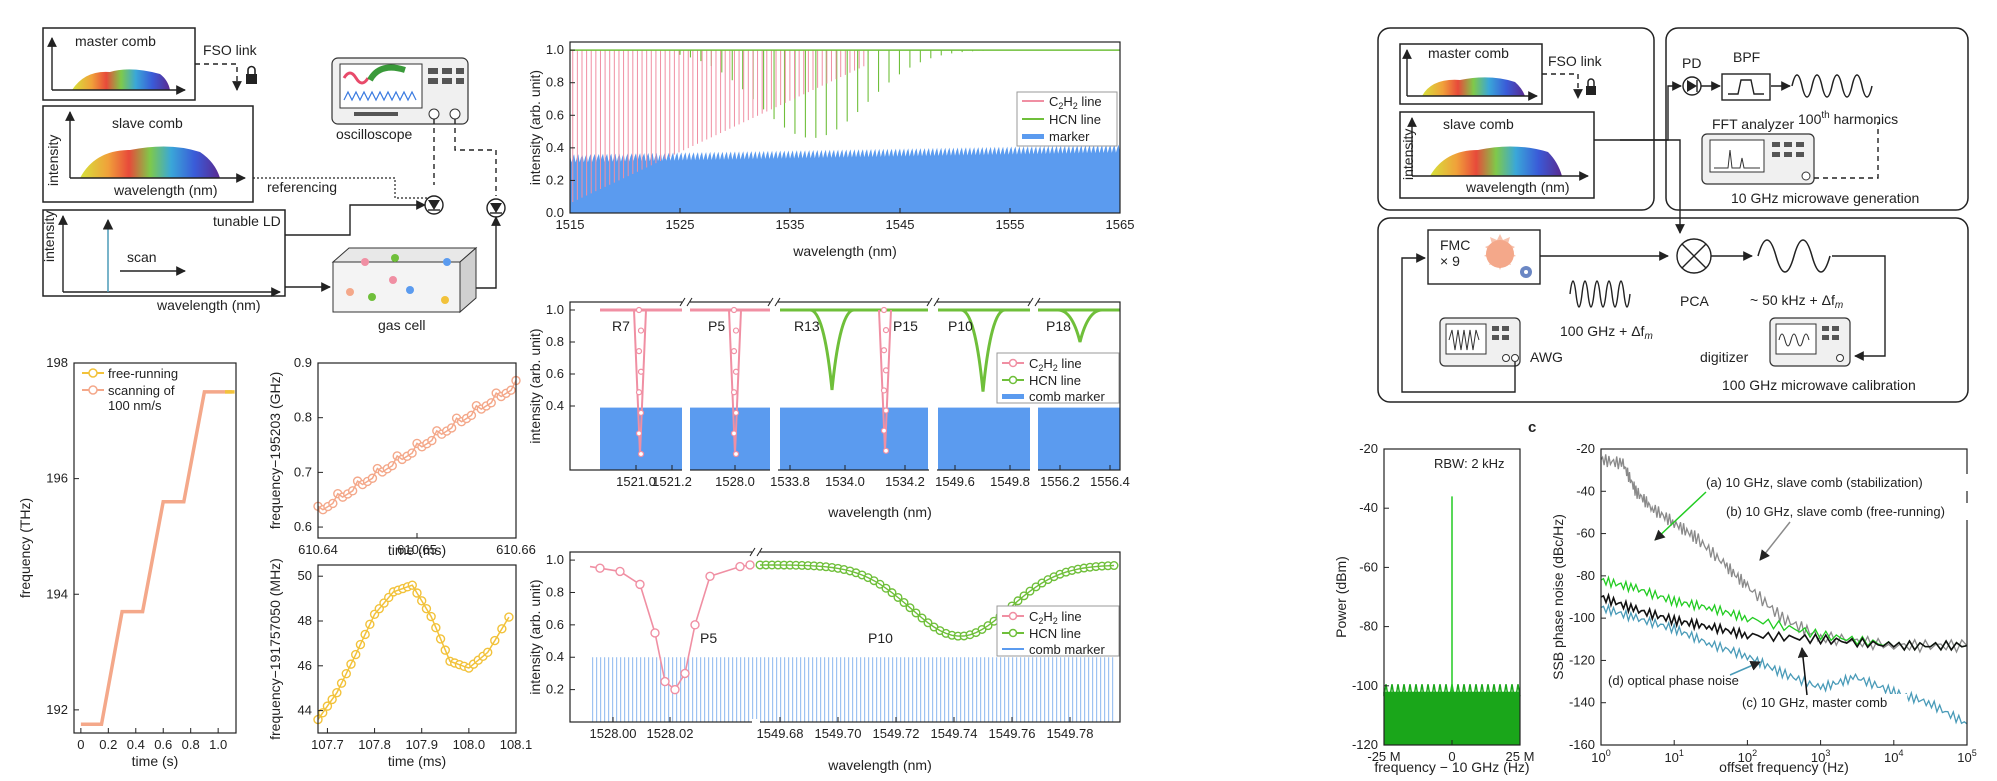  Describe the element at coordinates (1673, 310) in the screenshot. I see `microwave-calibration-box` at that location.